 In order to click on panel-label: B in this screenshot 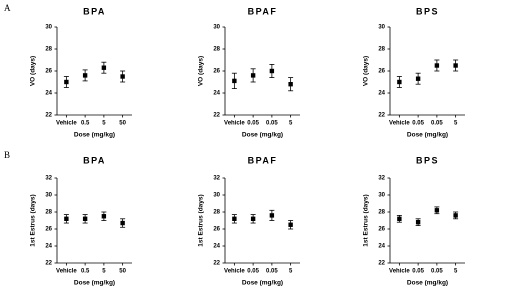, I will do `click(7, 155)`.